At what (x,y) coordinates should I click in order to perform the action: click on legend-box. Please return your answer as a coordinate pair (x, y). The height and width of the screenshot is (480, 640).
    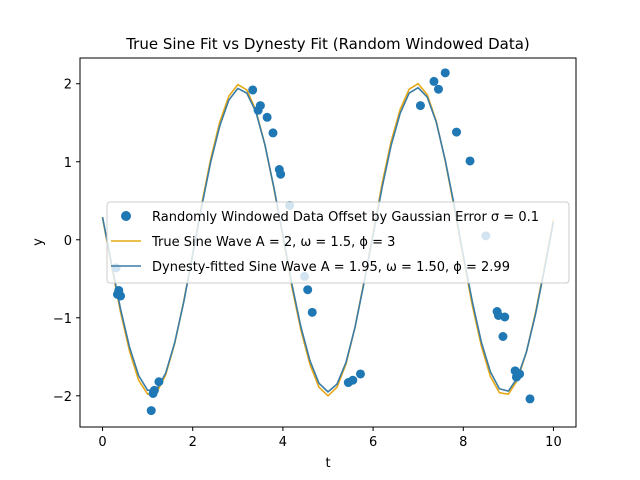
    Looking at the image, I should click on (338, 242).